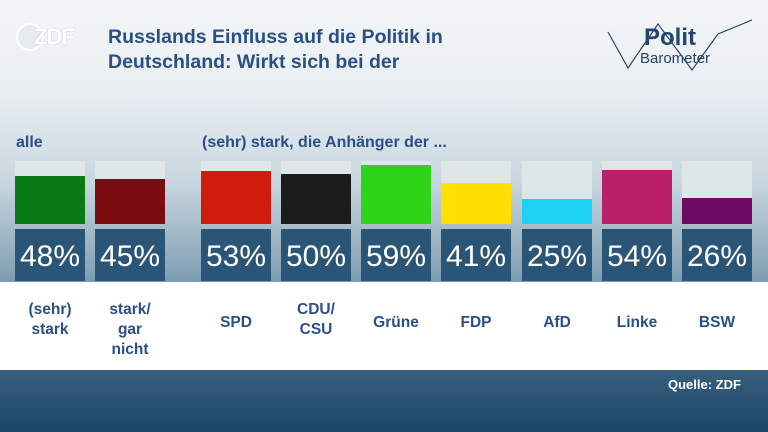  I want to click on value-label: 54%, so click(637, 256).